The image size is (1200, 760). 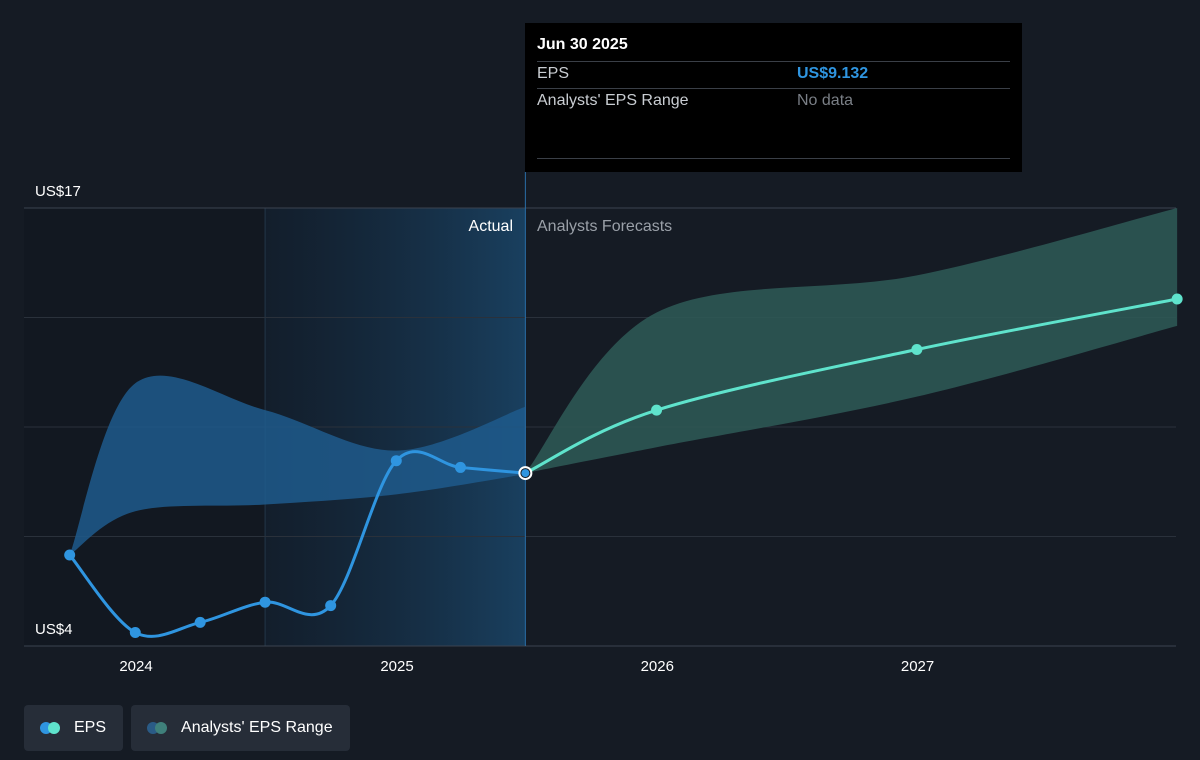 I want to click on tooltip-range-row: Analysts' EPS Range No data, so click(x=773, y=101).